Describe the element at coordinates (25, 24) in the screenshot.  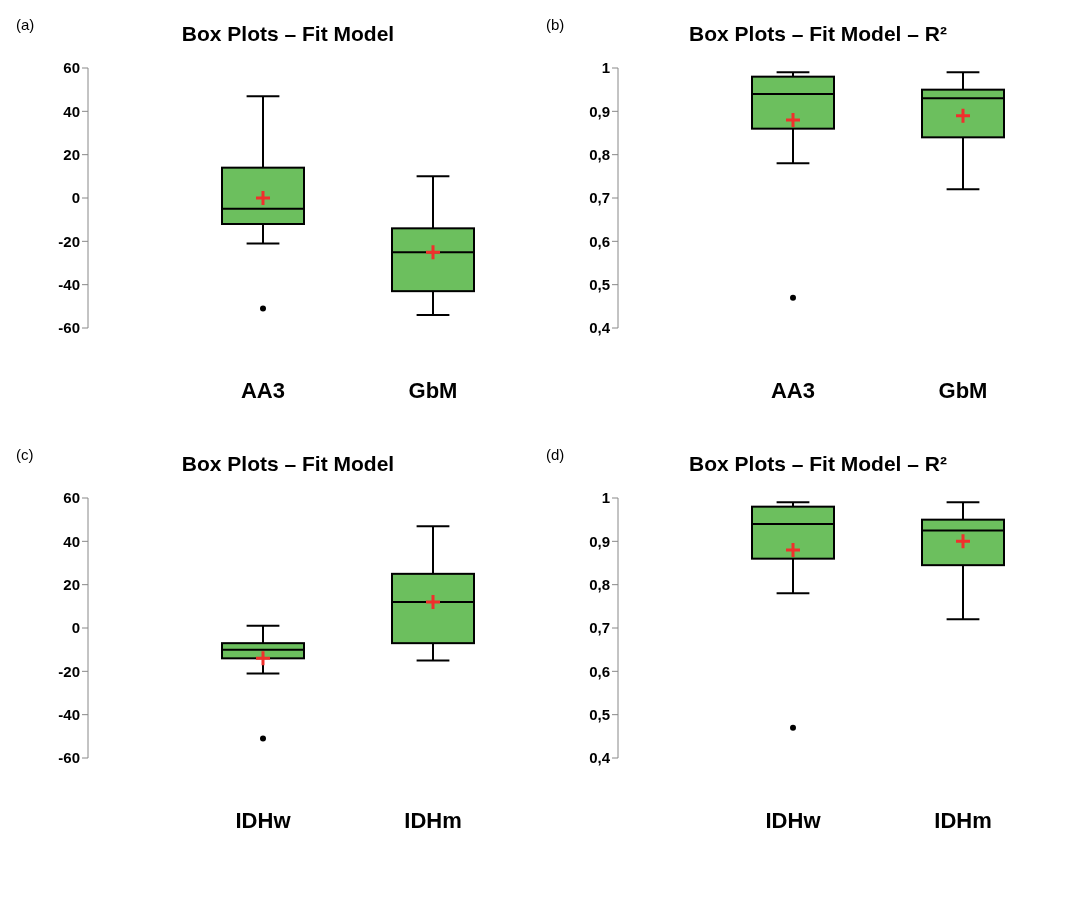
I see `text: (a)` at that location.